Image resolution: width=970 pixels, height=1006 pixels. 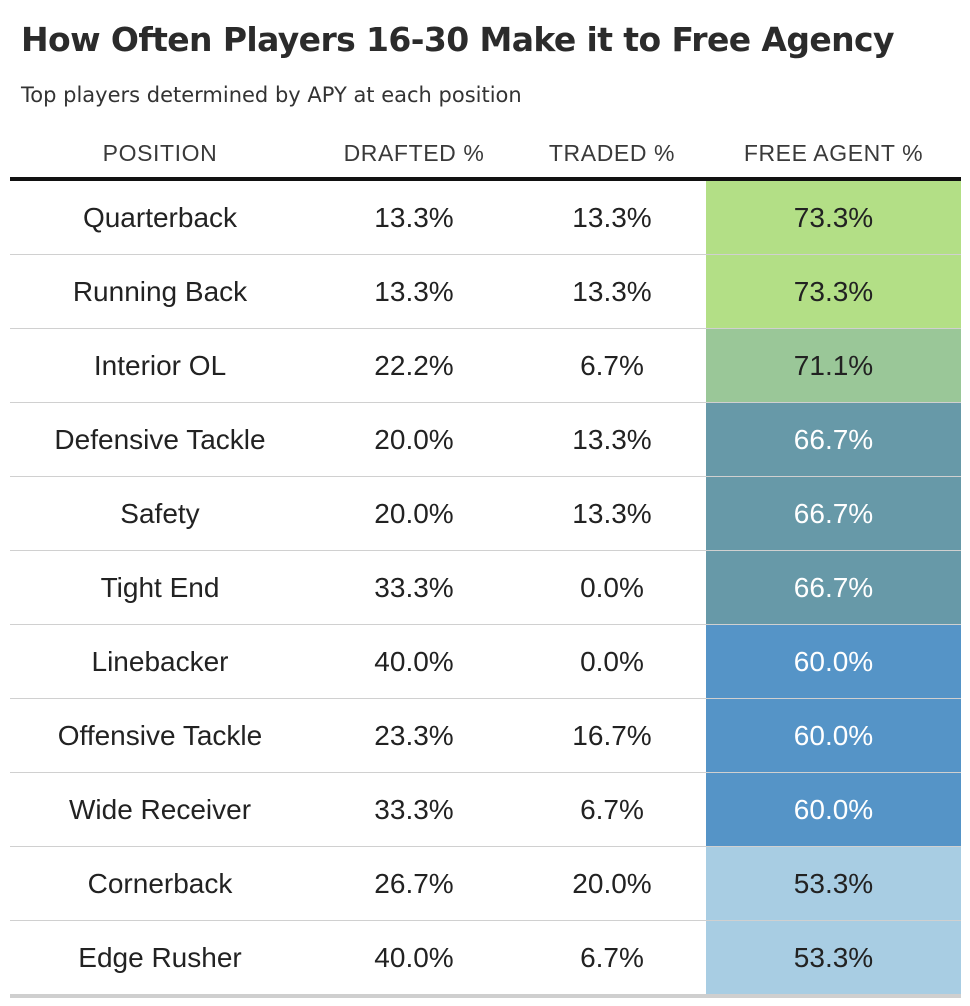 I want to click on table-row: Quarterback 13.3% 13.3% 73.3%, so click(x=485, y=217).